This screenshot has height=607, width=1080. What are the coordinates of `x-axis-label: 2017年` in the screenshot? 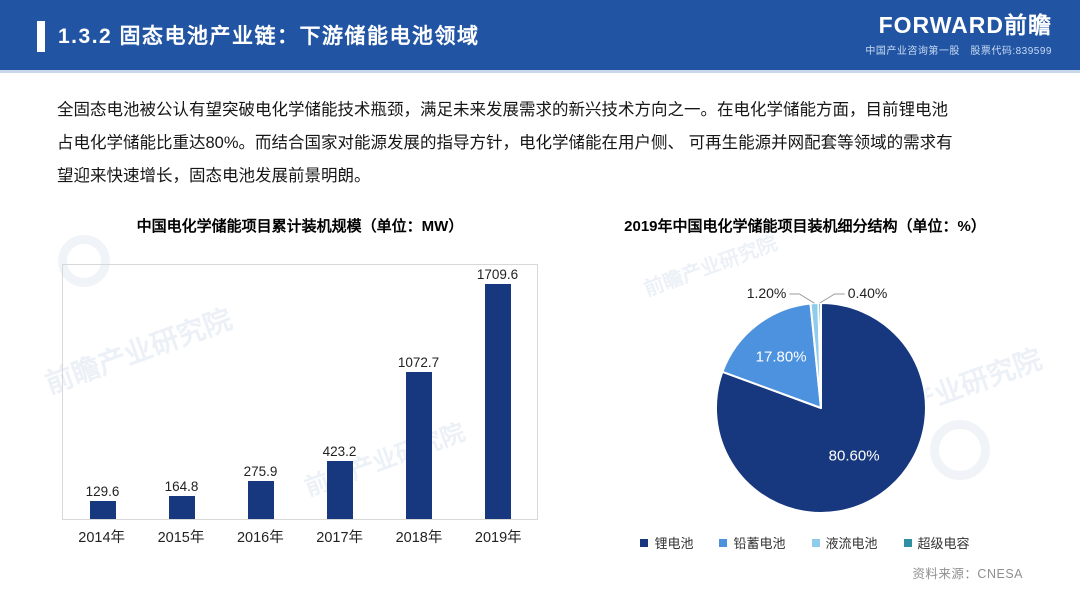 It's located at (340, 538).